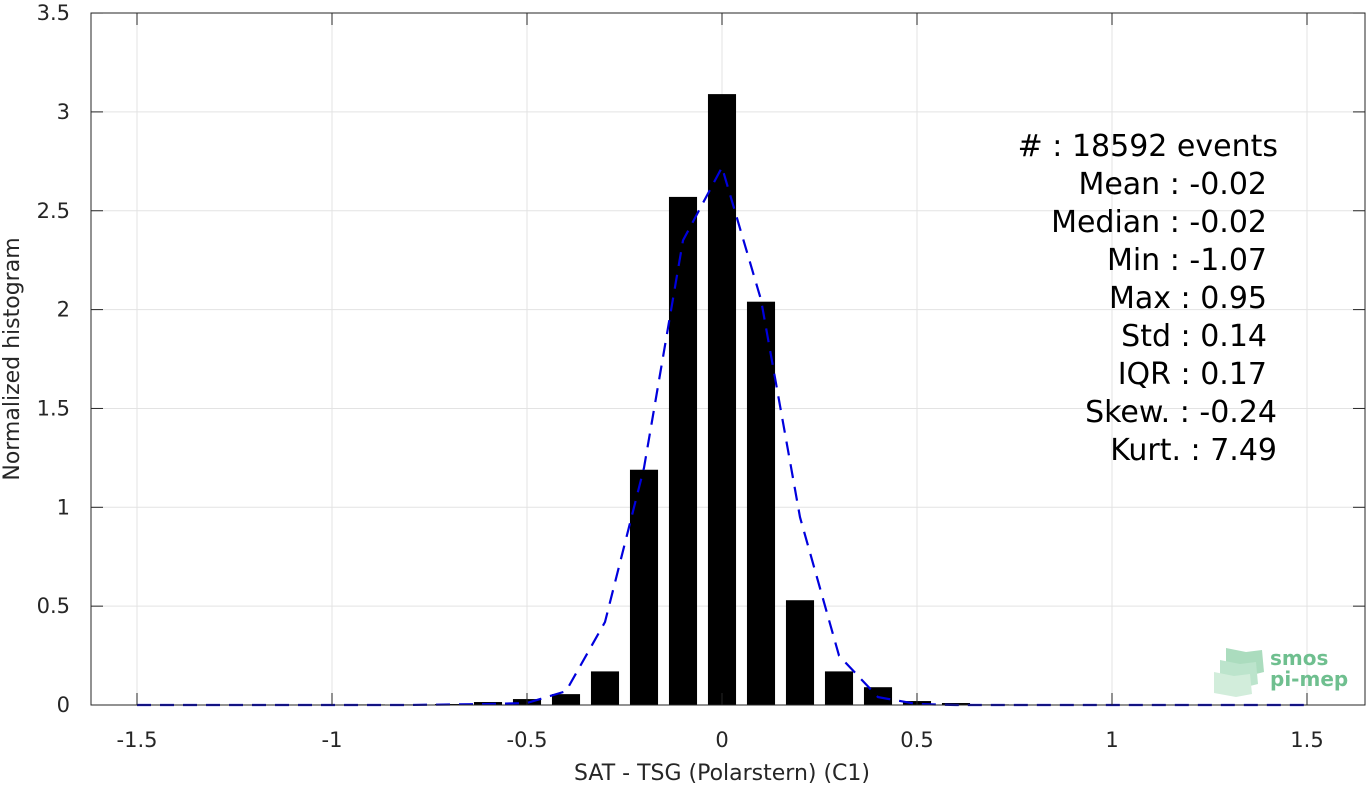 The width and height of the screenshot is (1367, 785). What do you see at coordinates (916, 740) in the screenshot?
I see `x-tick-label: 0.5` at bounding box center [916, 740].